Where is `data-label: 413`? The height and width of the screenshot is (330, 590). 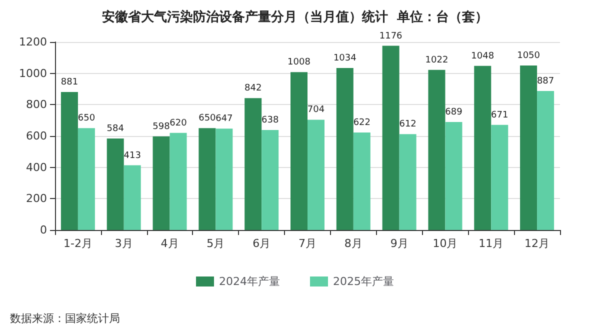
data-label: 413 is located at coordinates (132, 155).